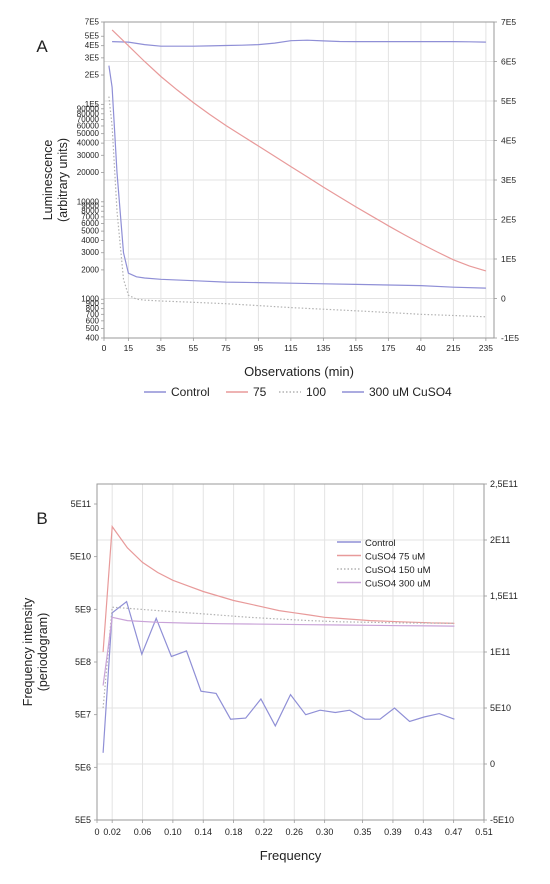 This screenshot has height=884, width=550. Describe the element at coordinates (486, 348) in the screenshot. I see `x-tick-label: 235` at that location.